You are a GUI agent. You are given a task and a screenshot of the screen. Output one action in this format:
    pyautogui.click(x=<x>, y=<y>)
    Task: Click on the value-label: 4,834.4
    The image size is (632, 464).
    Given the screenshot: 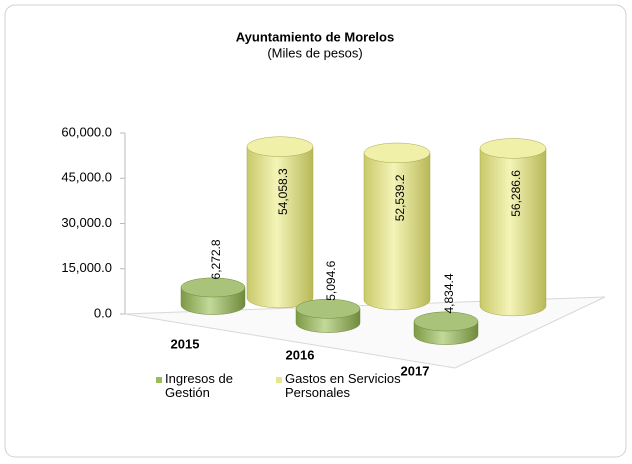 What is the action you would take?
    pyautogui.click(x=449, y=293)
    